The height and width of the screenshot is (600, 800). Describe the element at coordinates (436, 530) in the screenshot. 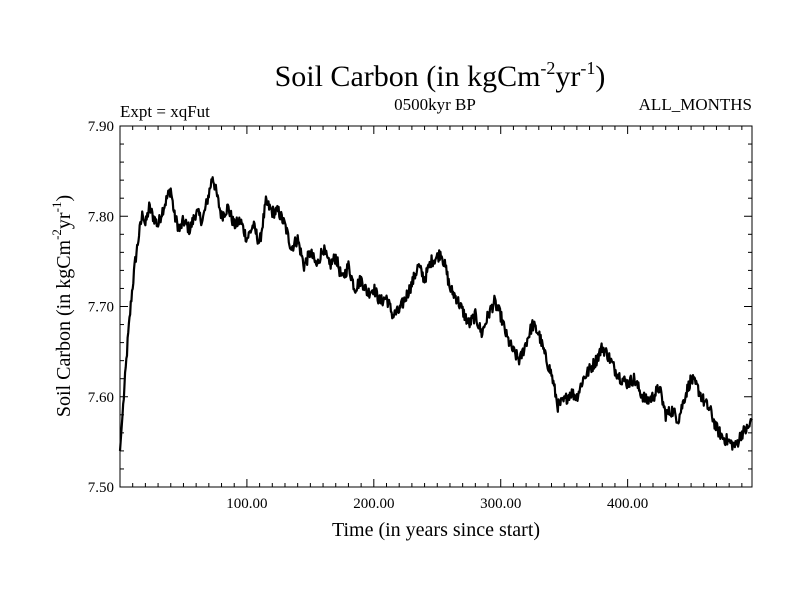

I see `x-axis-title: Time (in years since start)` at that location.